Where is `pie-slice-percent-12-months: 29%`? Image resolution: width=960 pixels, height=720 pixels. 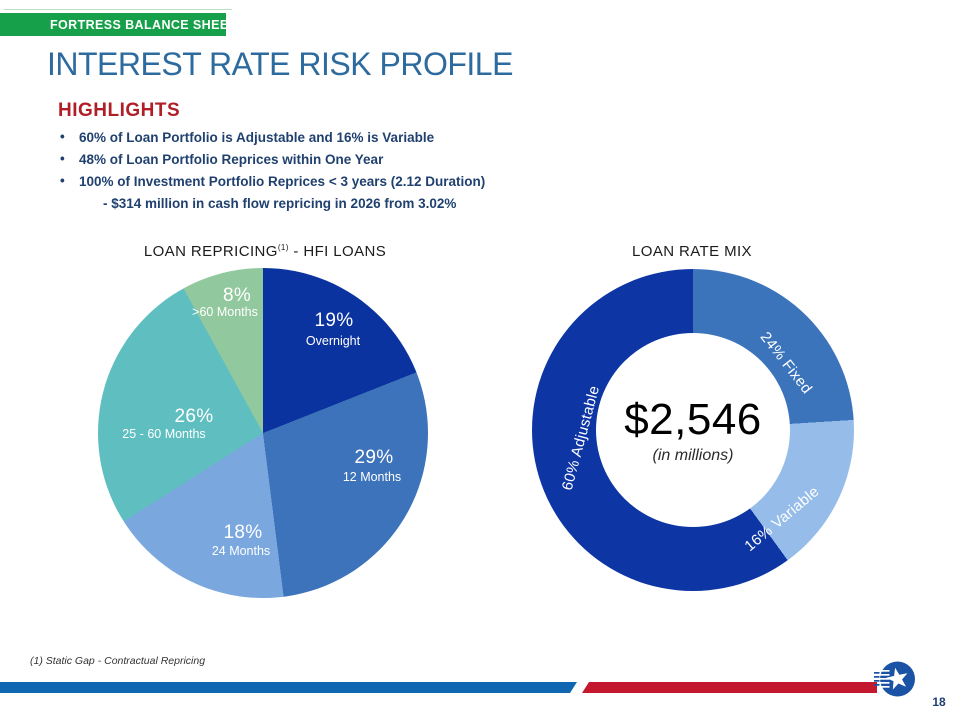 pie-slice-percent-12-months: 29% is located at coordinates (374, 457).